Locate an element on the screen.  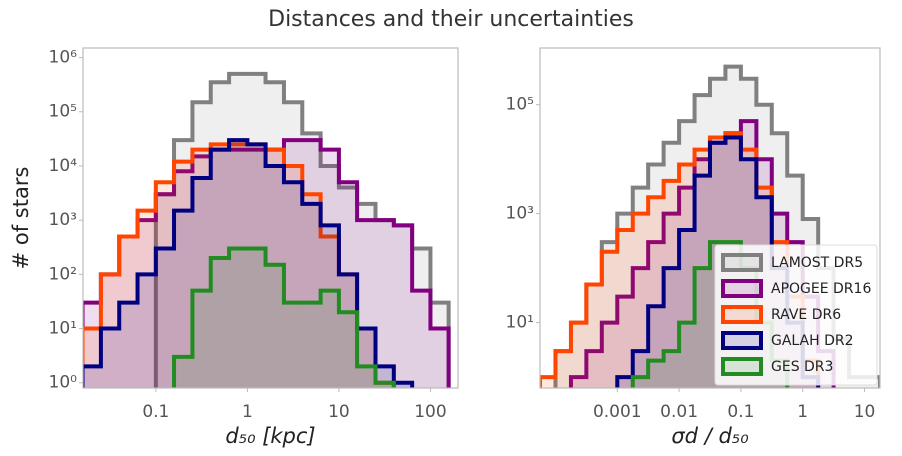
x-tick-label: 0.001 is located at coordinates (617, 412).